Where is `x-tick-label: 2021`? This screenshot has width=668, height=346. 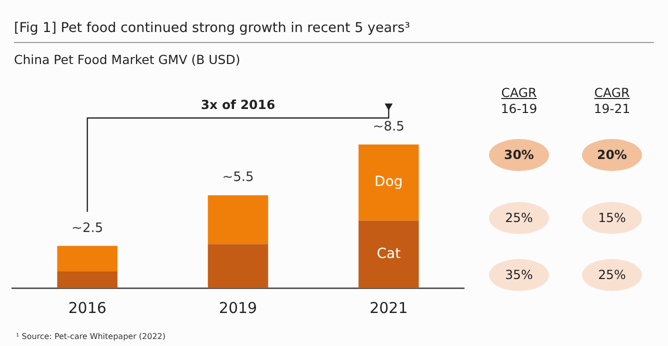
x-tick-label: 2021 is located at coordinates (389, 307).